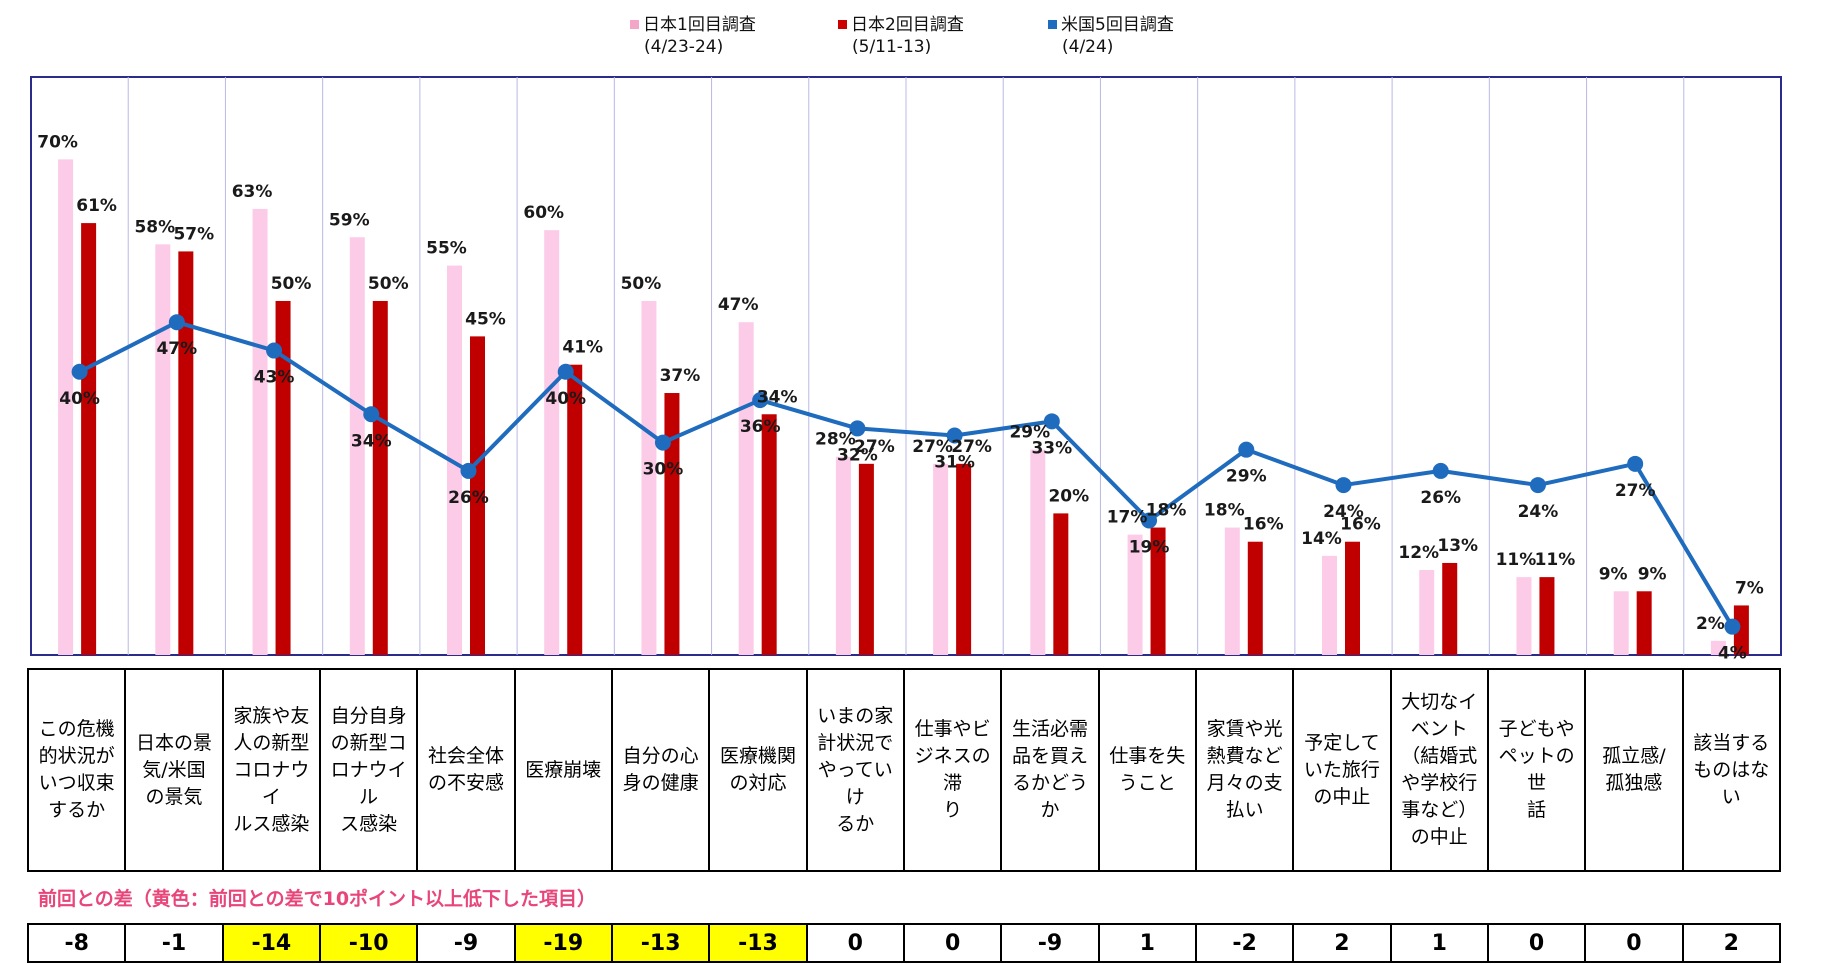  Describe the element at coordinates (932, 447) in the screenshot. I see `data-label-japan-1: 27%` at that location.